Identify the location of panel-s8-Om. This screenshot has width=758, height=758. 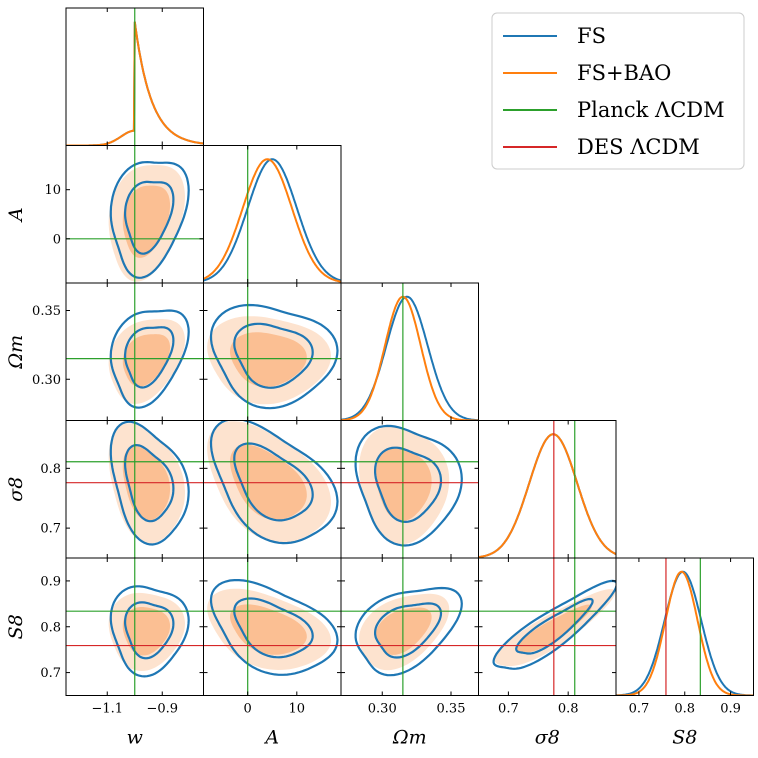
(410, 489).